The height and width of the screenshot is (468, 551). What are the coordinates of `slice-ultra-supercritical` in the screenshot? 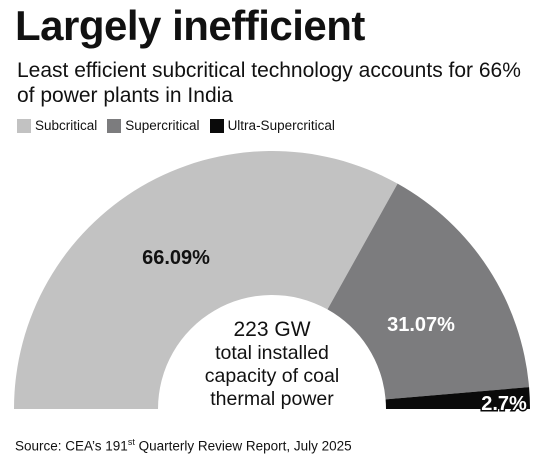 It's located at (457, 398).